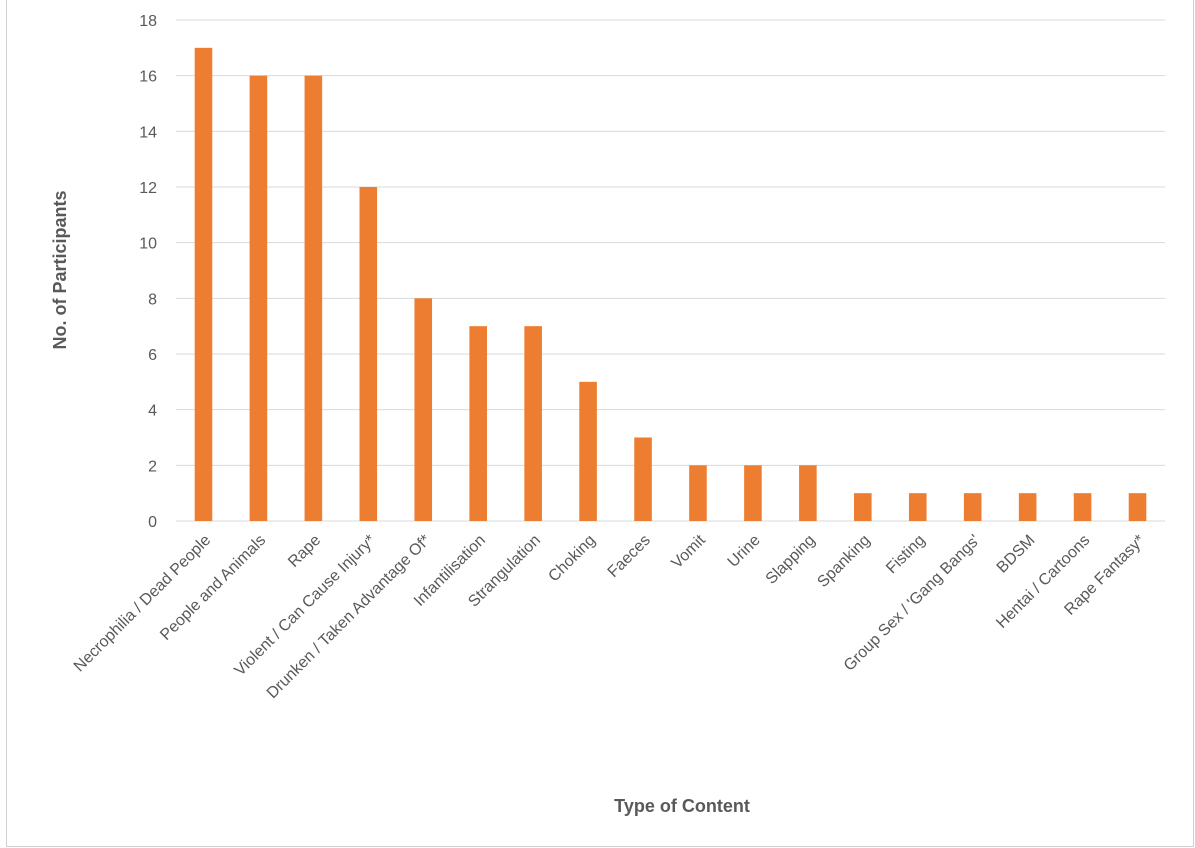 This screenshot has height=848, width=1195. Describe the element at coordinates (148, 132) in the screenshot. I see `y-tick-label: 14` at that location.